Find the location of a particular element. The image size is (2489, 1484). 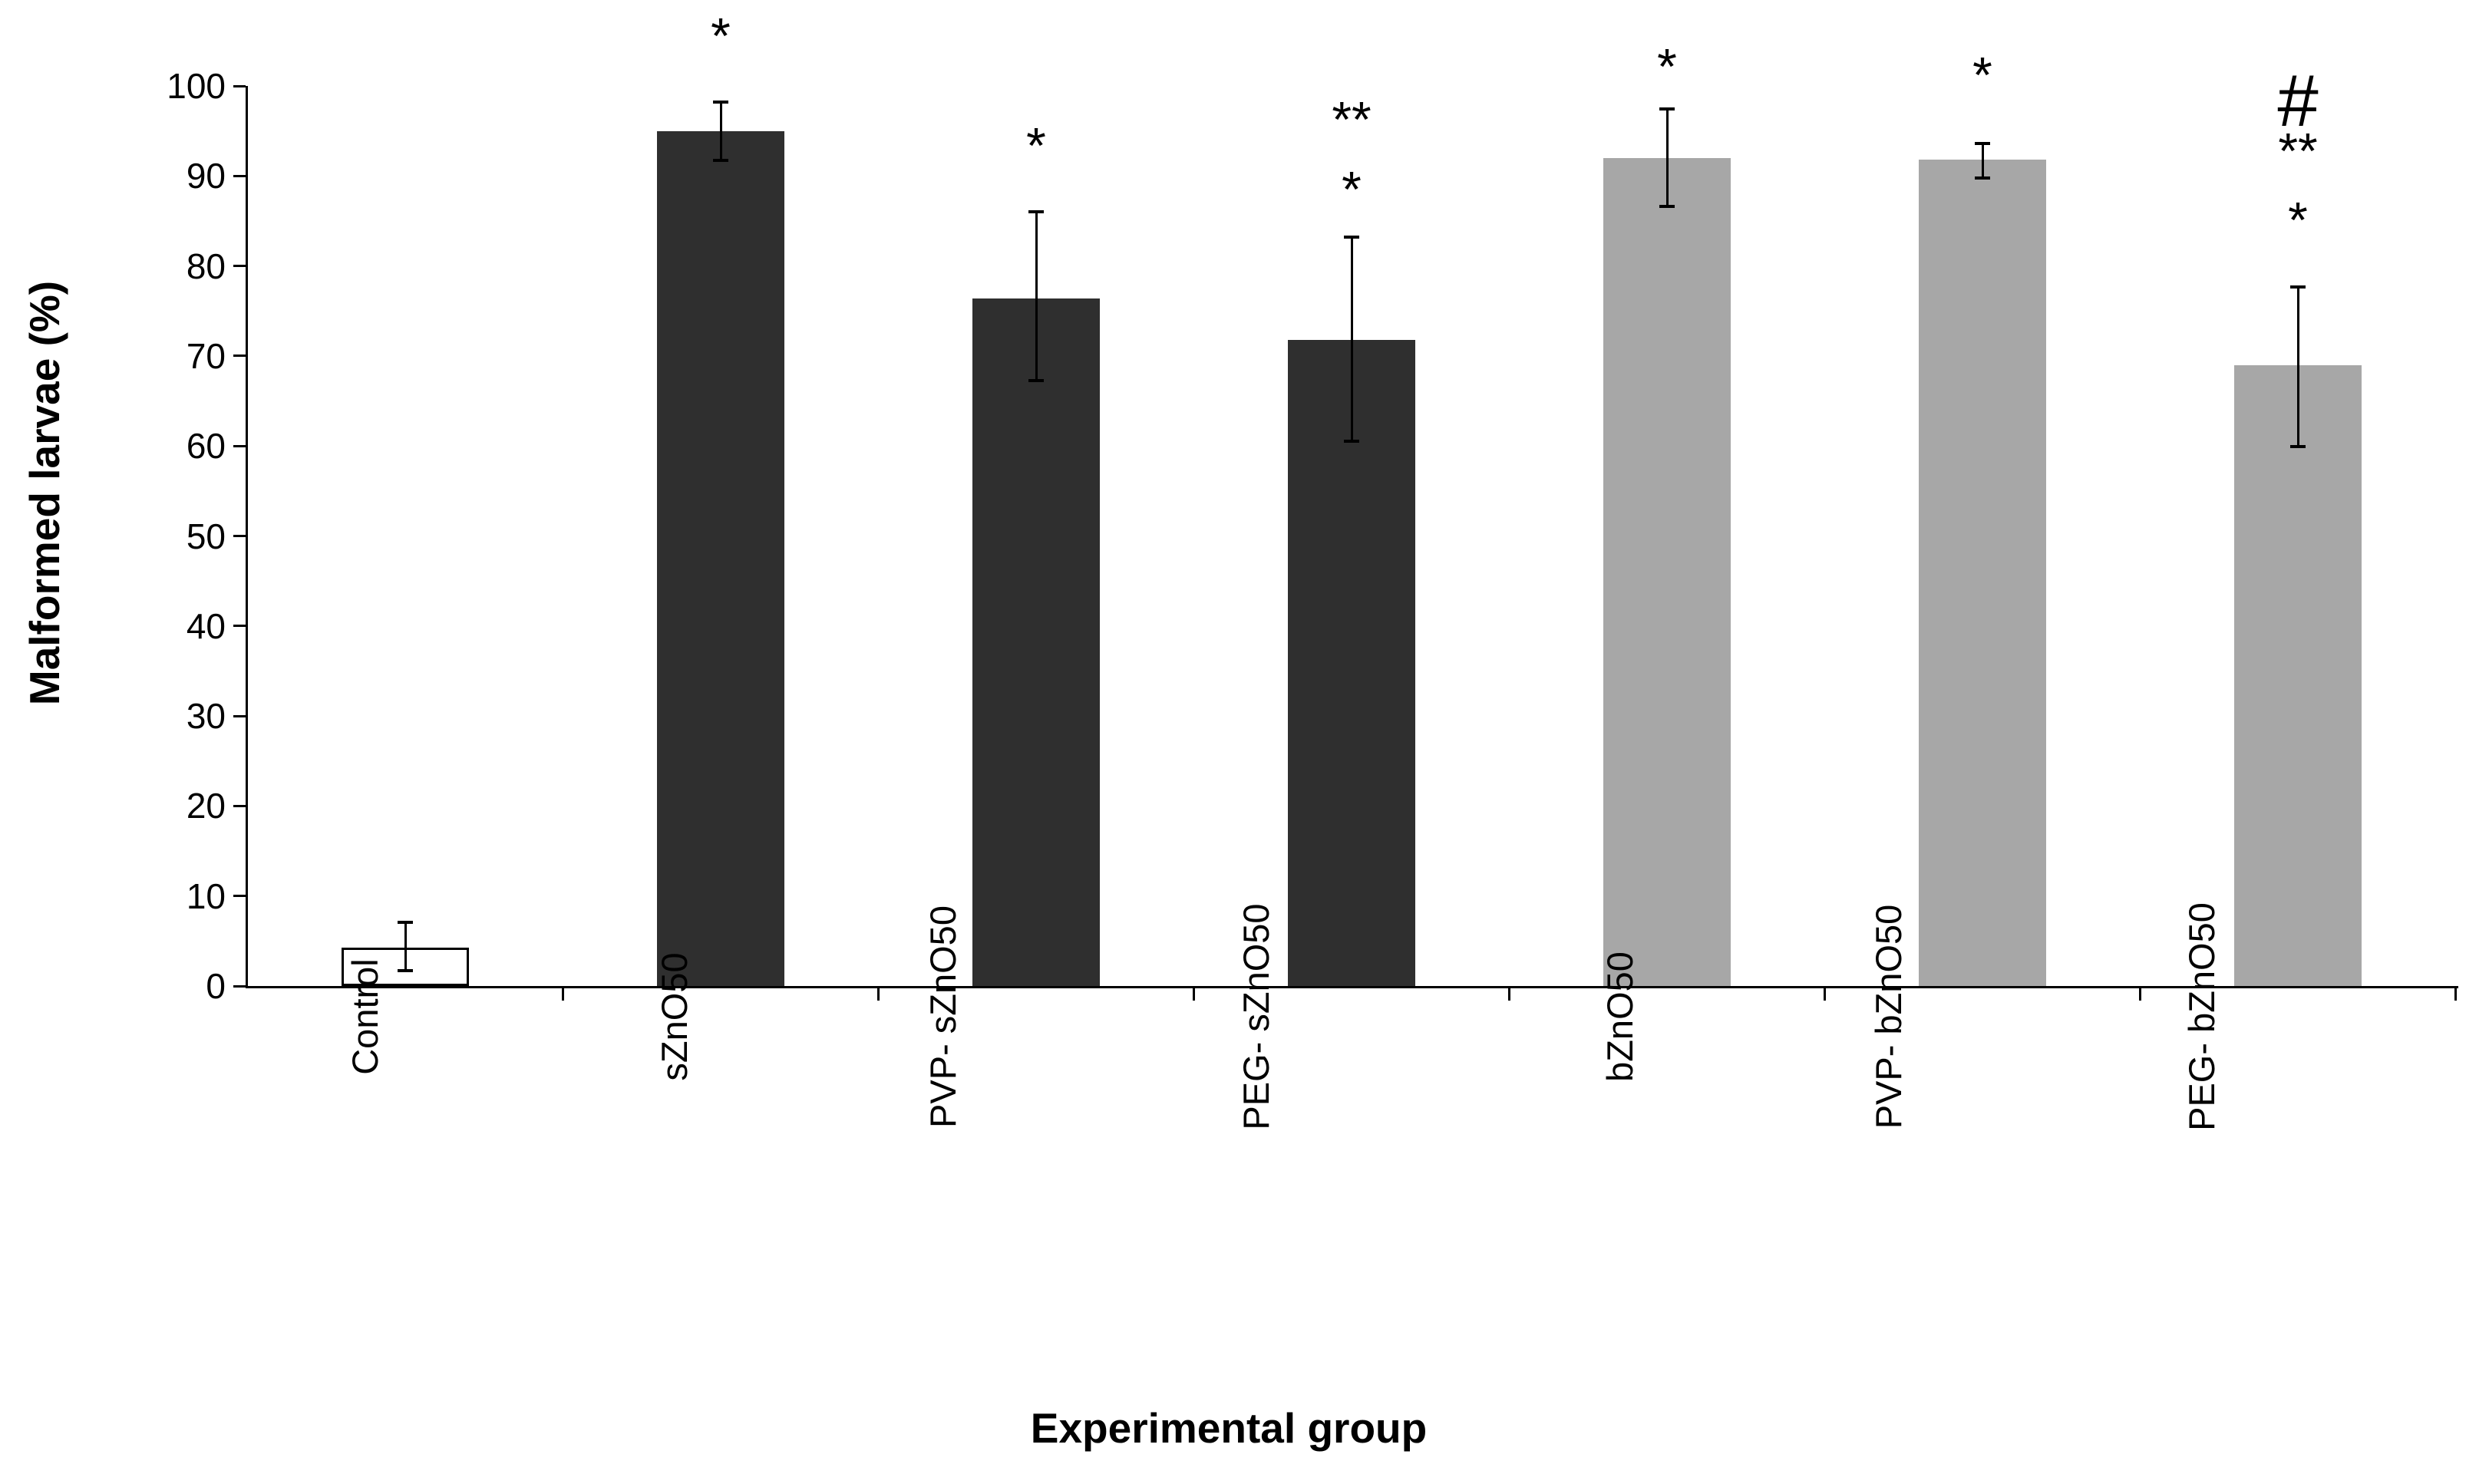

x-category-label-text: PVP- sZnO50 is located at coordinates (943, 1016).